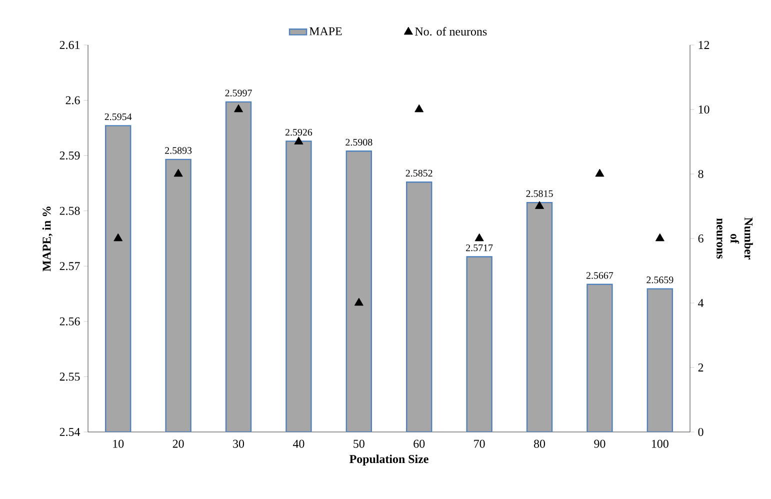 Image resolution: width=771 pixels, height=499 pixels. What do you see at coordinates (47, 239) in the screenshot?
I see `y-axis-title: MAPE, in %` at bounding box center [47, 239].